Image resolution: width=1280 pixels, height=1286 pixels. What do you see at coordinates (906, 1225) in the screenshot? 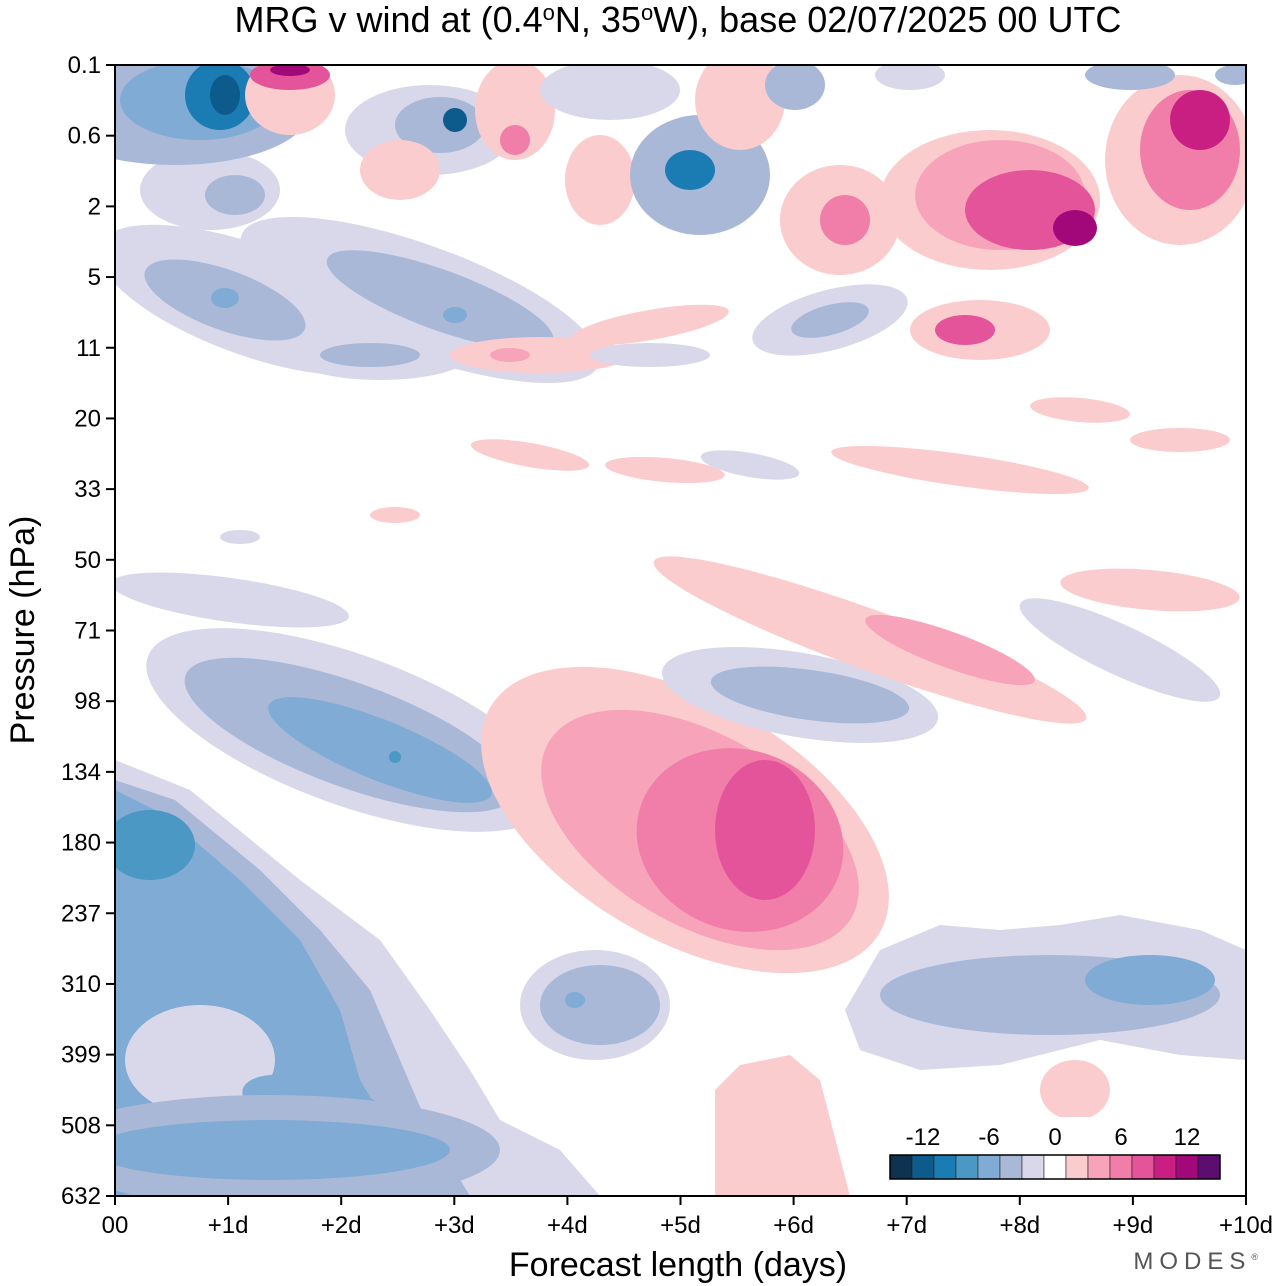
I see `x-tick-label: +7d` at bounding box center [906, 1225].